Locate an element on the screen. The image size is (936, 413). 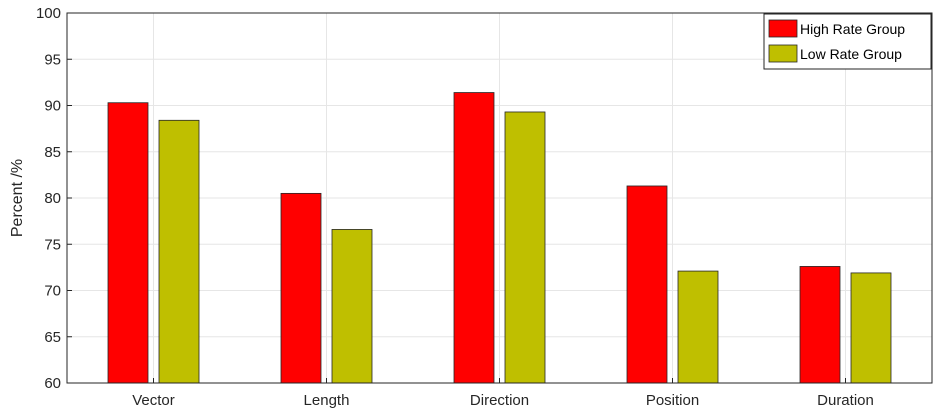
y-tick-label: 70 is located at coordinates (52, 291).